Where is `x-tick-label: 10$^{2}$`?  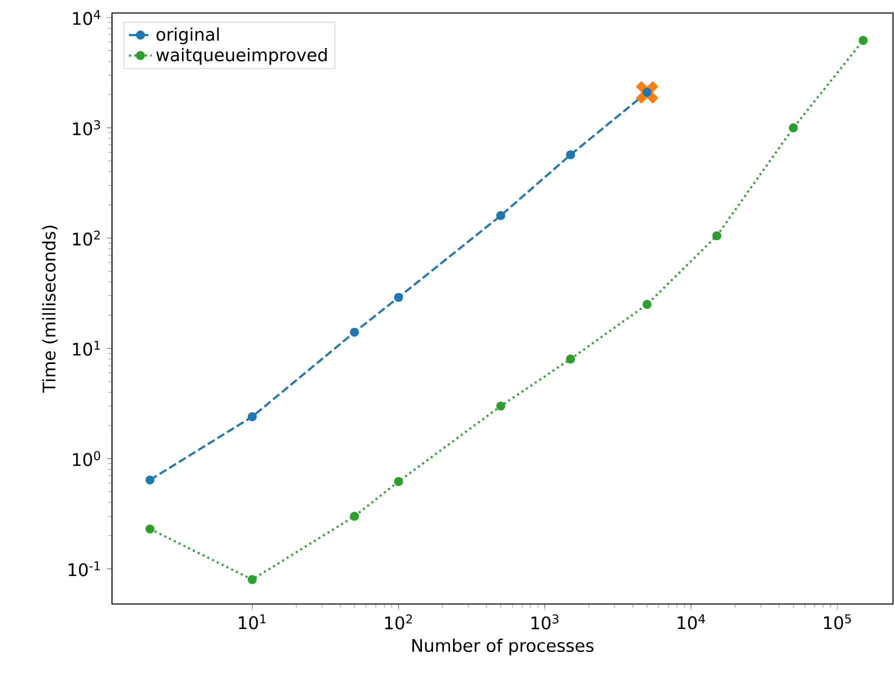 x-tick-label: 10$^{2}$ is located at coordinates (398, 622).